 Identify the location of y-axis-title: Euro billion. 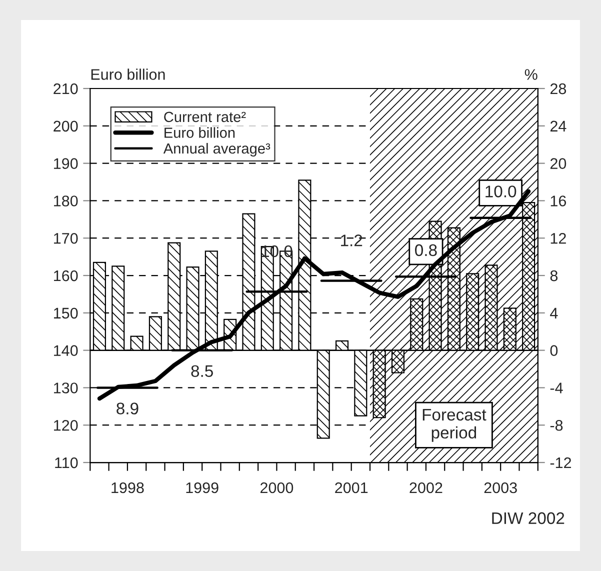
(128, 74).